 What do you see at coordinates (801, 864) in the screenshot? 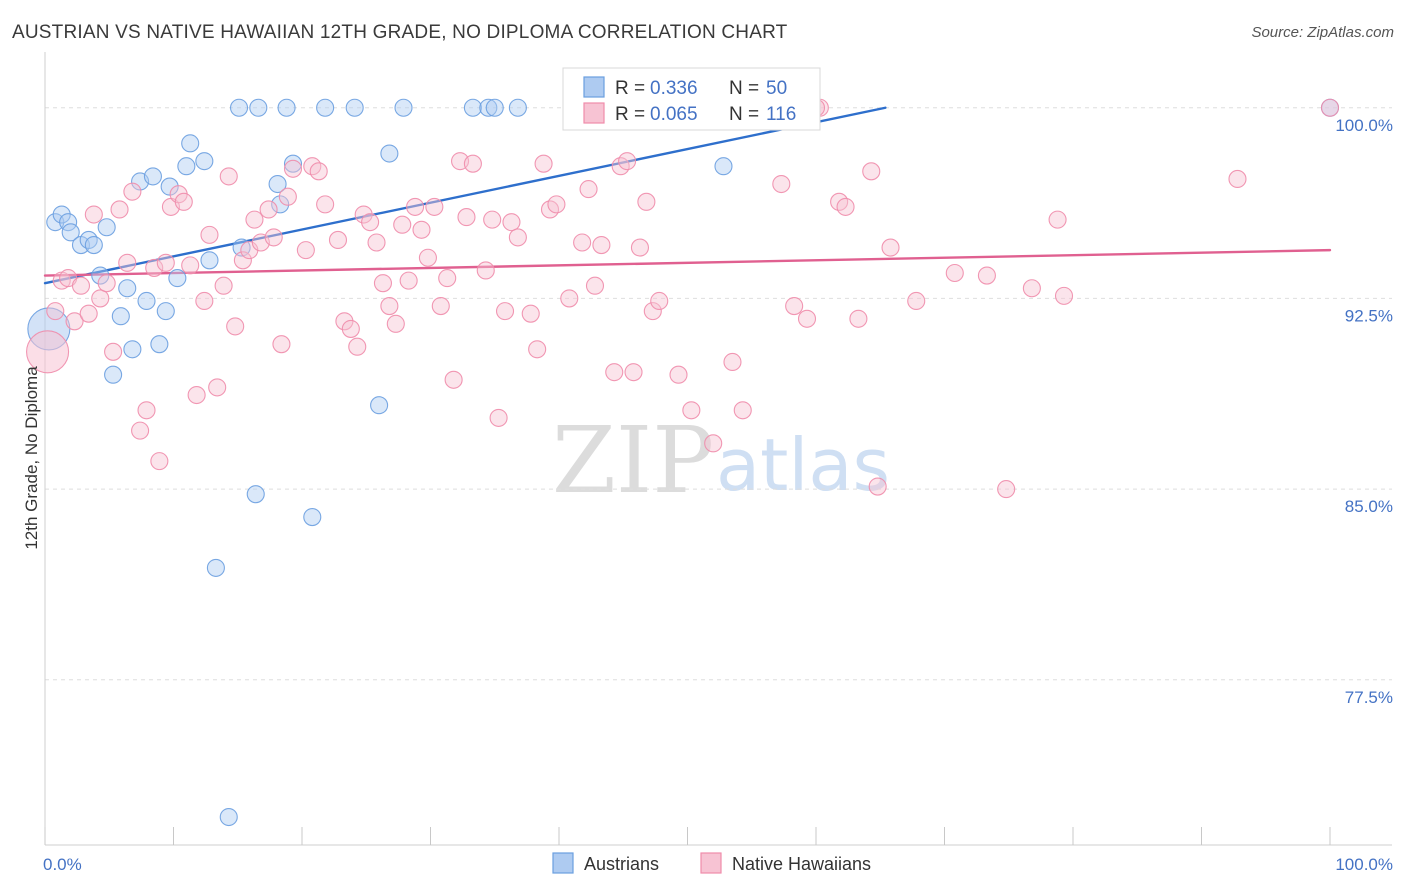
I see `legend-label-native-hawaiians: Native Hawaiians` at bounding box center [801, 864].